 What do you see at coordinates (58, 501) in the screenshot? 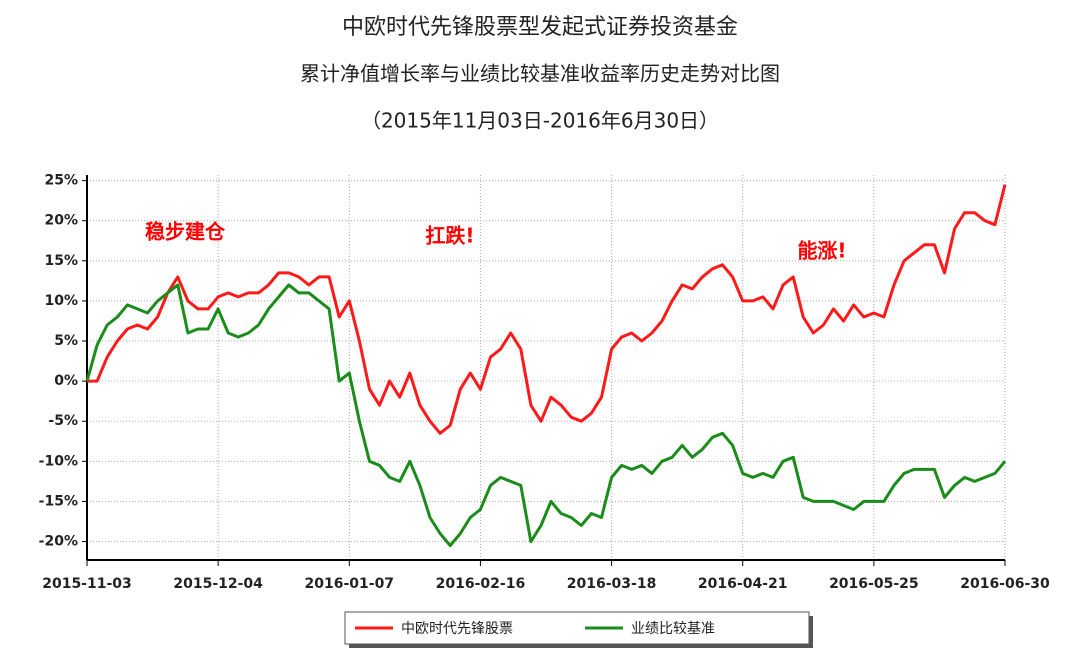
I see `y-tick-label: -15%` at bounding box center [58, 501].